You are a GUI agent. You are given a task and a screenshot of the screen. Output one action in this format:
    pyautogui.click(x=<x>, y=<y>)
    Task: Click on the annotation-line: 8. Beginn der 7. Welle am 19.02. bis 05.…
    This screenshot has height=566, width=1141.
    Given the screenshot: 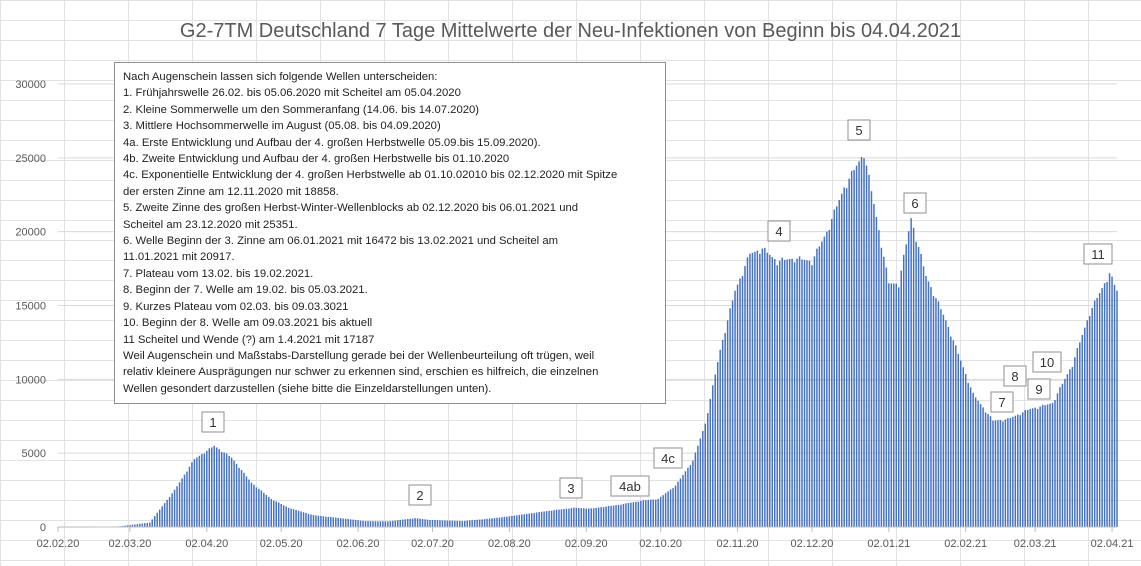 What is the action you would take?
    pyautogui.click(x=245, y=290)
    